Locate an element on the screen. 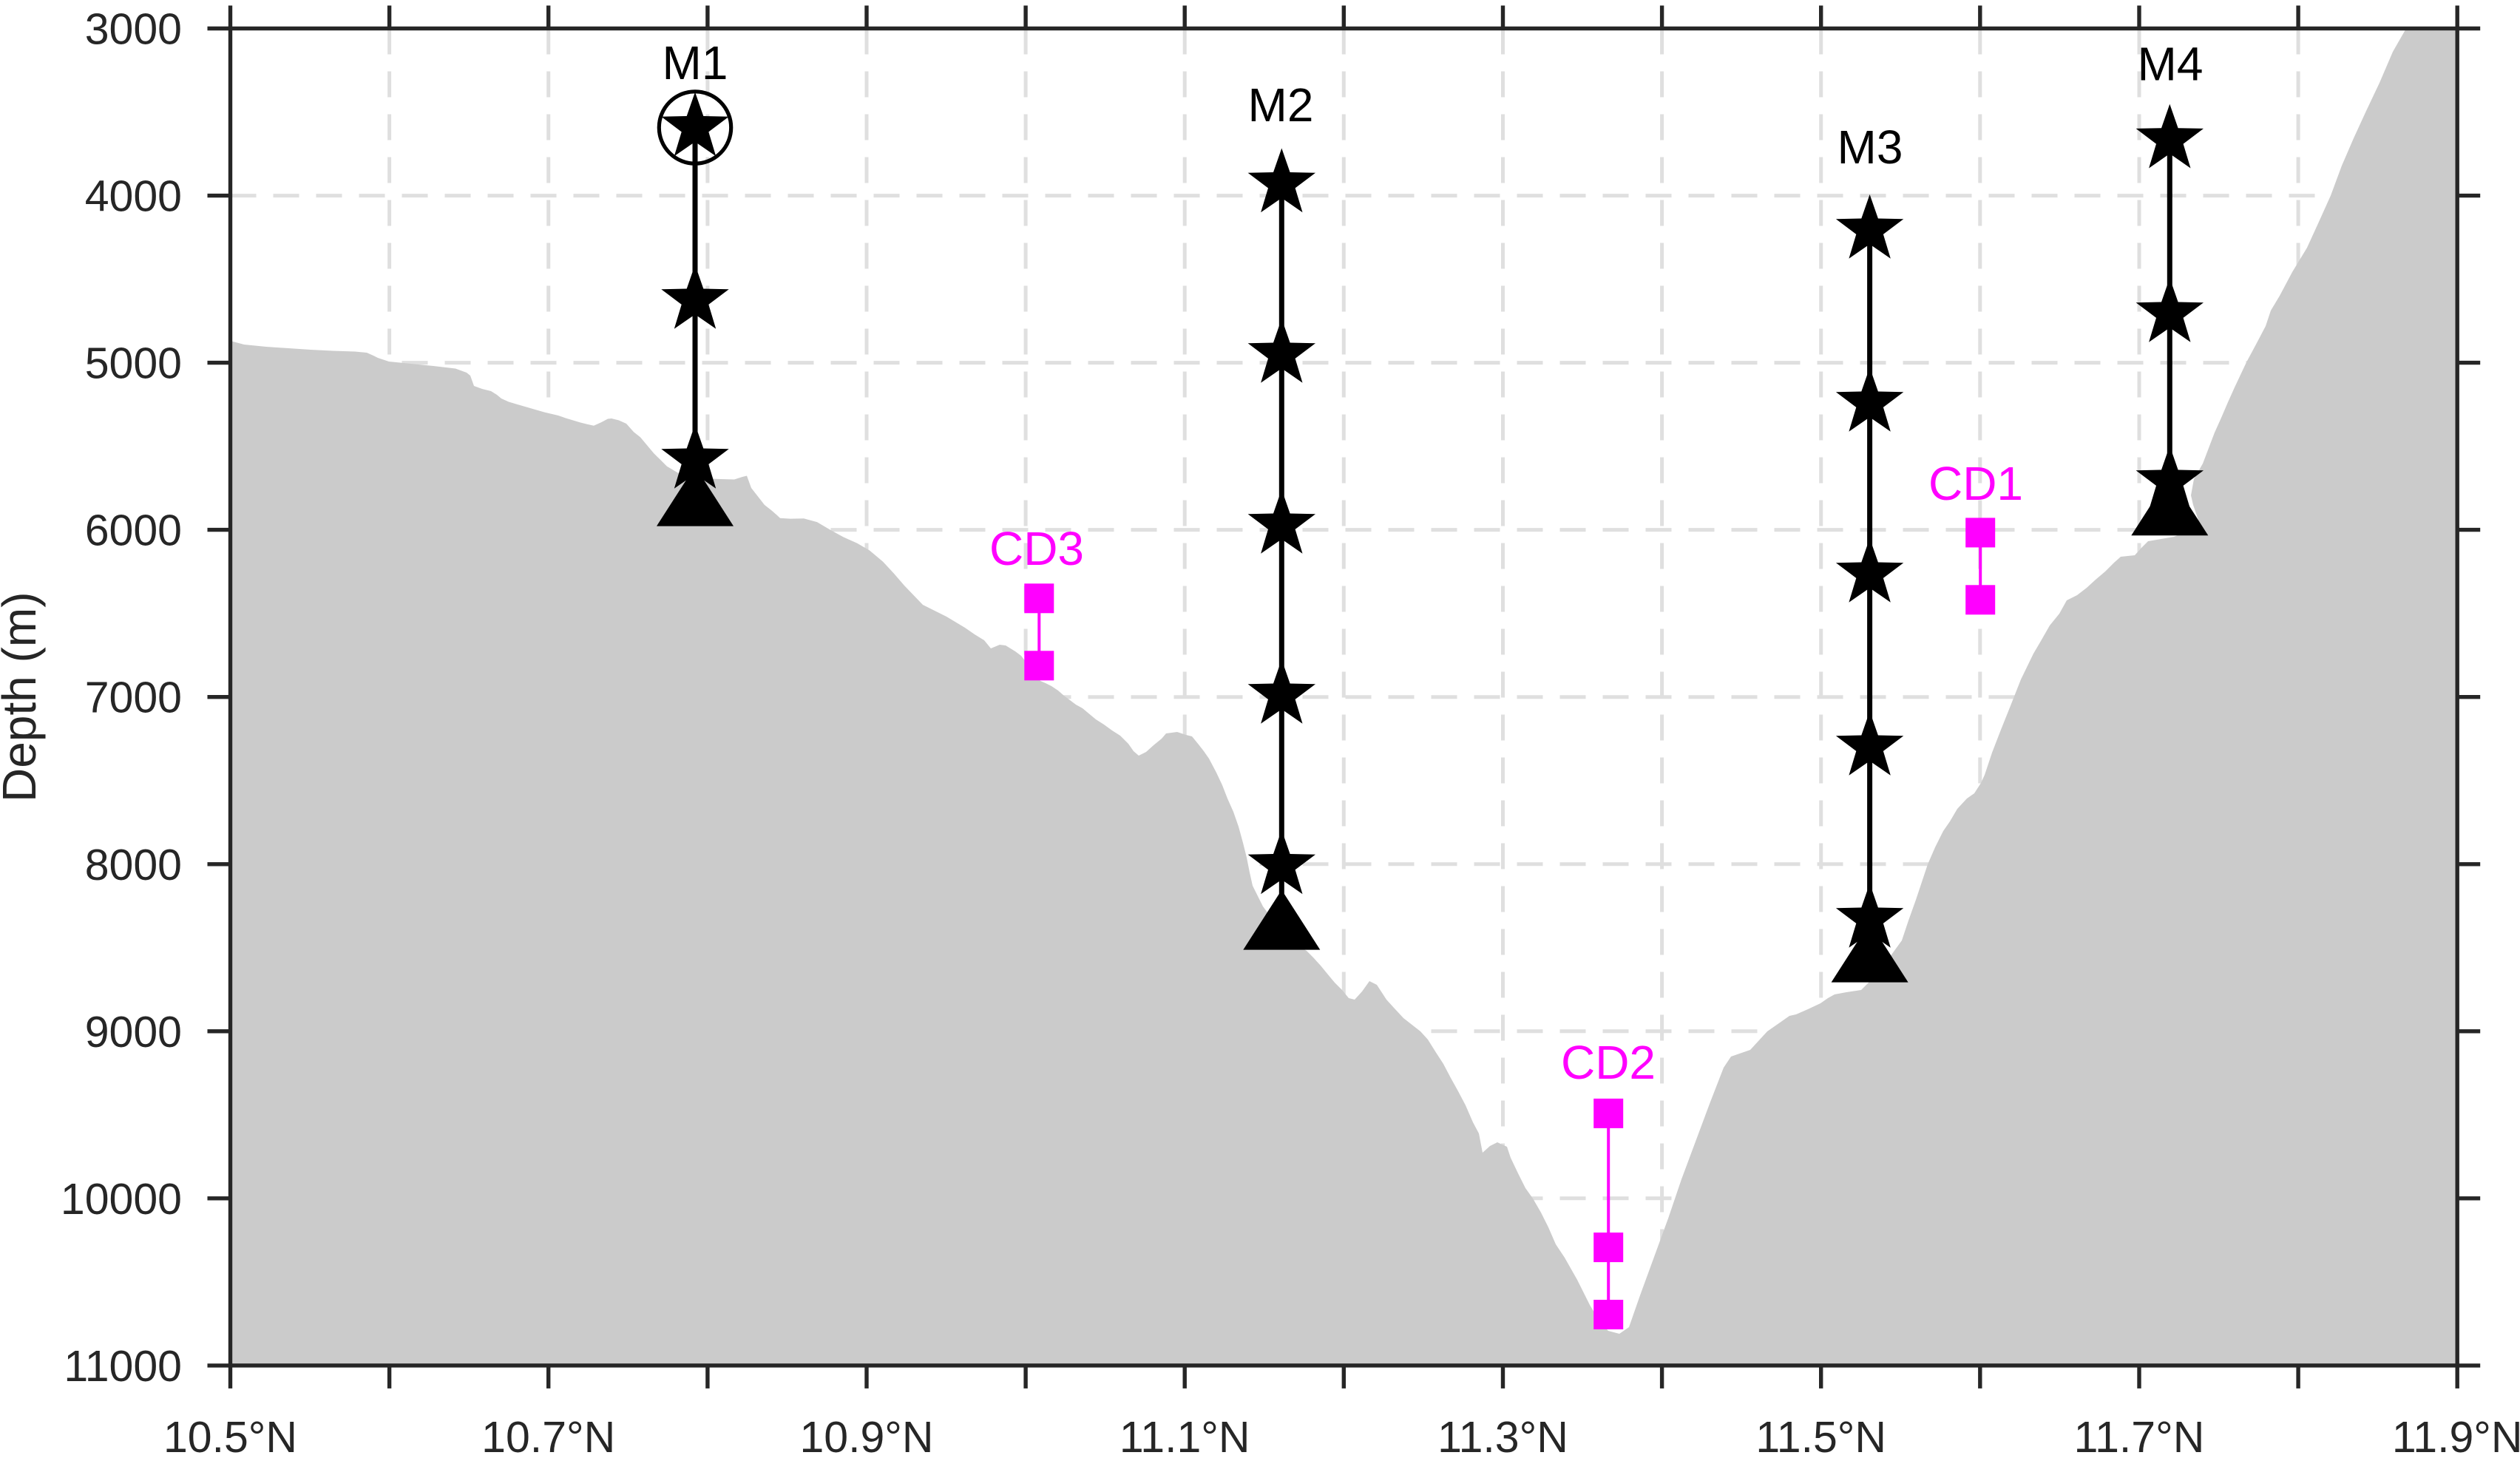 The width and height of the screenshot is (2520, 1458). svg-text: M4 is located at coordinates (2171, 64).